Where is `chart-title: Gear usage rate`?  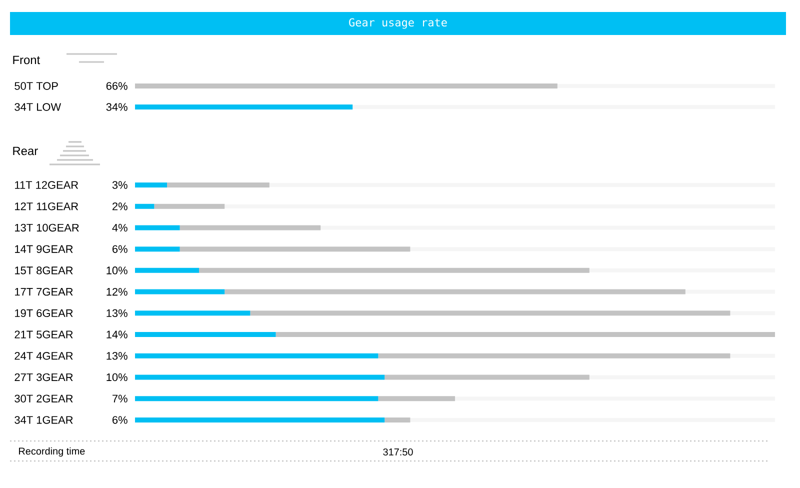
chart-title: Gear usage rate is located at coordinates (398, 23).